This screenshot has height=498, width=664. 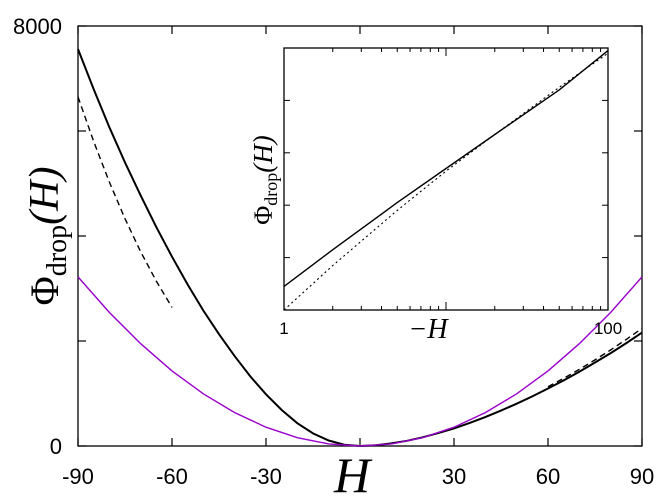 What do you see at coordinates (283, 328) in the screenshot?
I see `inset-x-tick-label: 1` at bounding box center [283, 328].